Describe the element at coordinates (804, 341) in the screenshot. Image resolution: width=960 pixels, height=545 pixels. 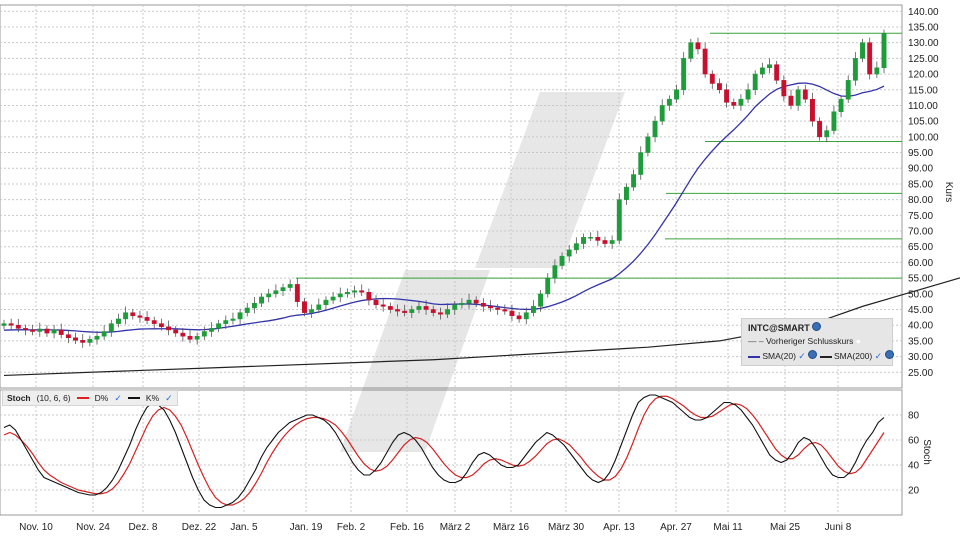
I see `legend-prev-close: — – Vorheriger Schlusskurs ●` at that location.